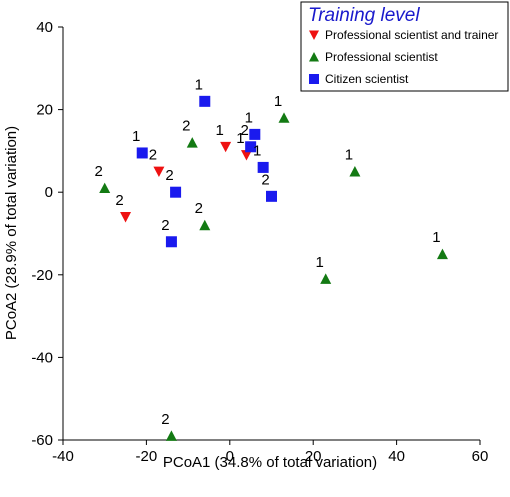 The width and height of the screenshot is (510, 497). Describe the element at coordinates (367, 79) in the screenshot. I see `legend-label: Citizen scientist` at that location.